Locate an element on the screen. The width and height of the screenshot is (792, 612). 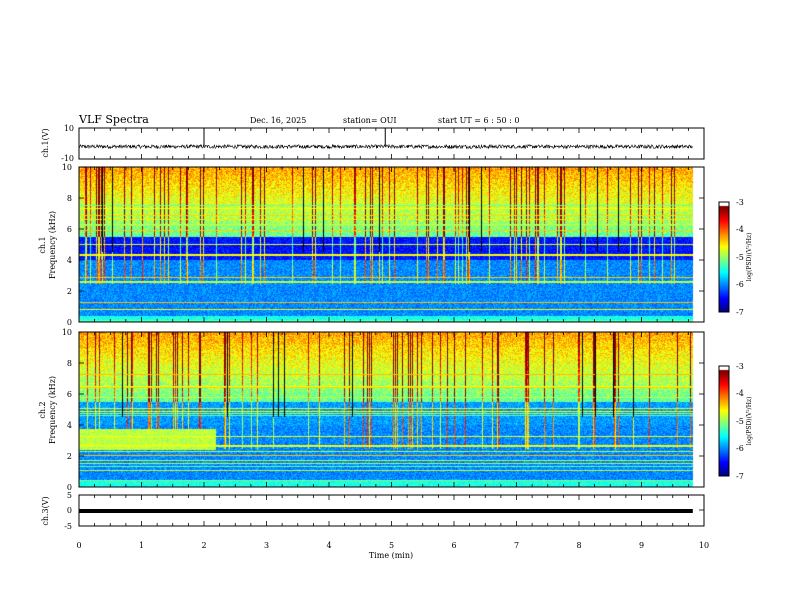
station-label: station= OUI is located at coordinates (370, 120).